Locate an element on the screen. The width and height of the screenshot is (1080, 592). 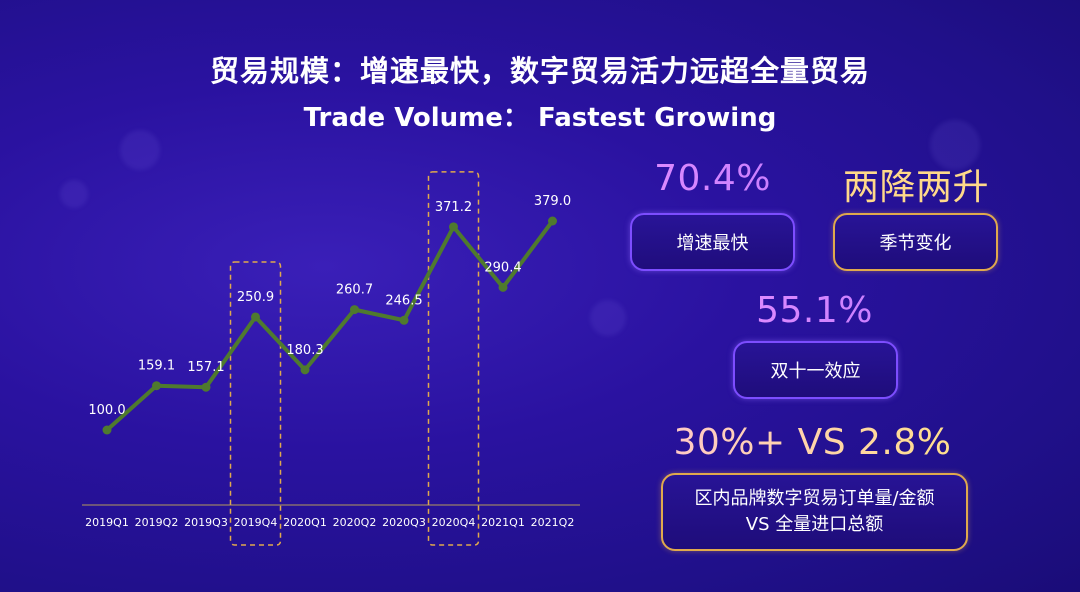
data-label: 250.9 is located at coordinates (255, 297).